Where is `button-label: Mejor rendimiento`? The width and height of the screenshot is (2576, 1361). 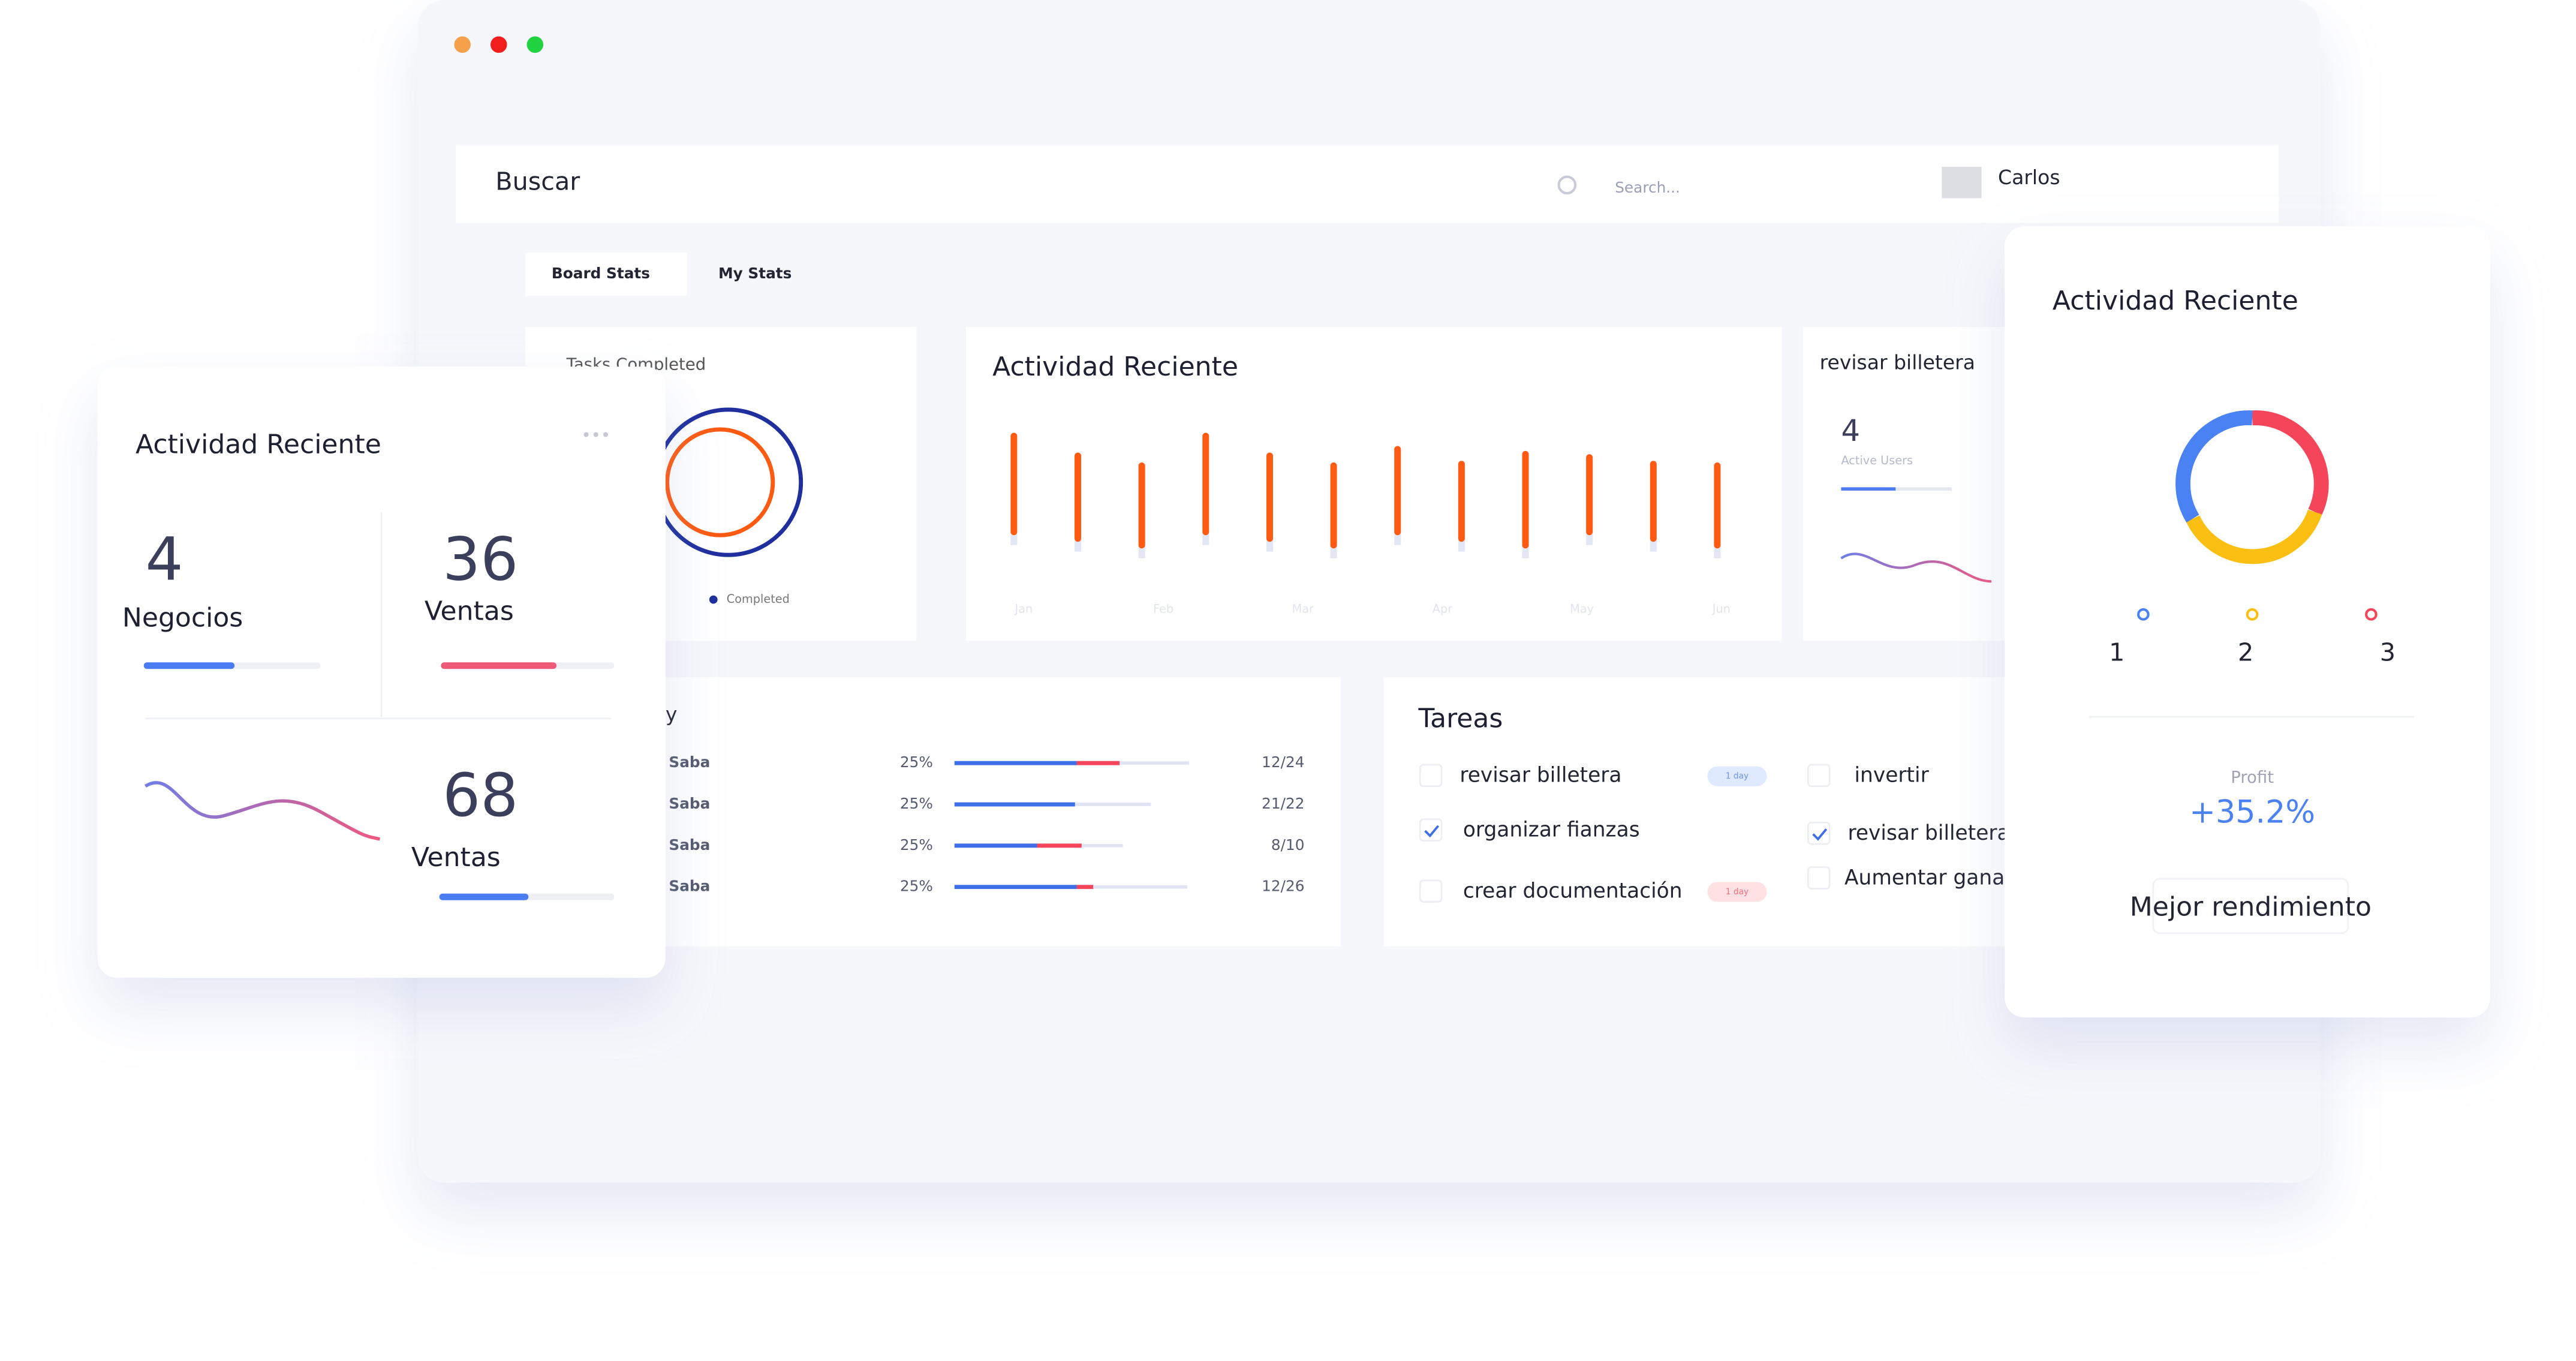 button-label: Mejor rendimiento is located at coordinates (2251, 908).